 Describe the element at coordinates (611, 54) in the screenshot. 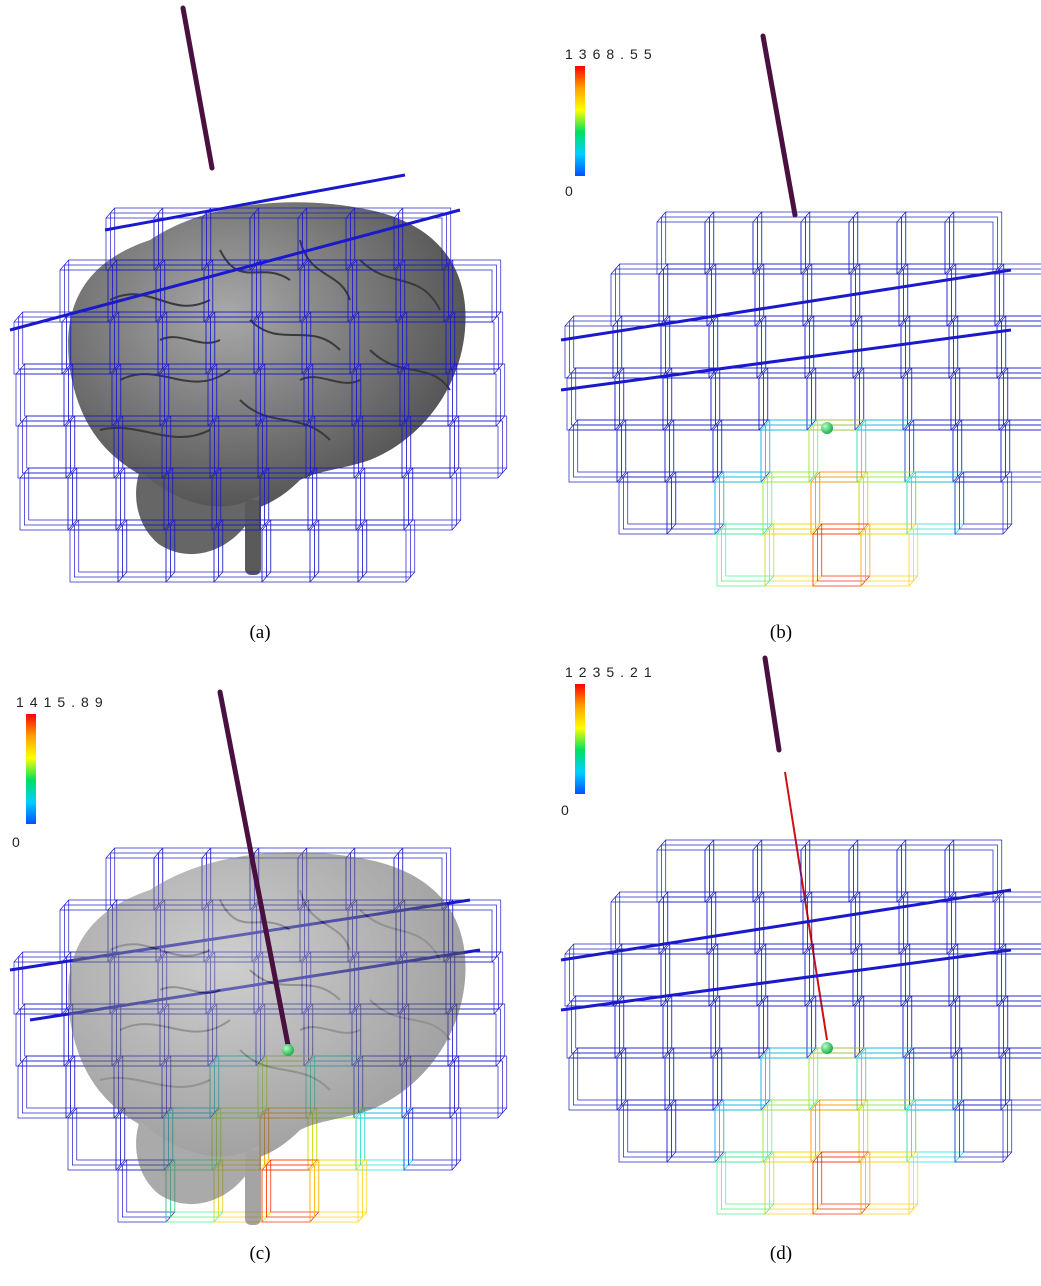

I see `colorbar-max-label: 1368.55` at that location.